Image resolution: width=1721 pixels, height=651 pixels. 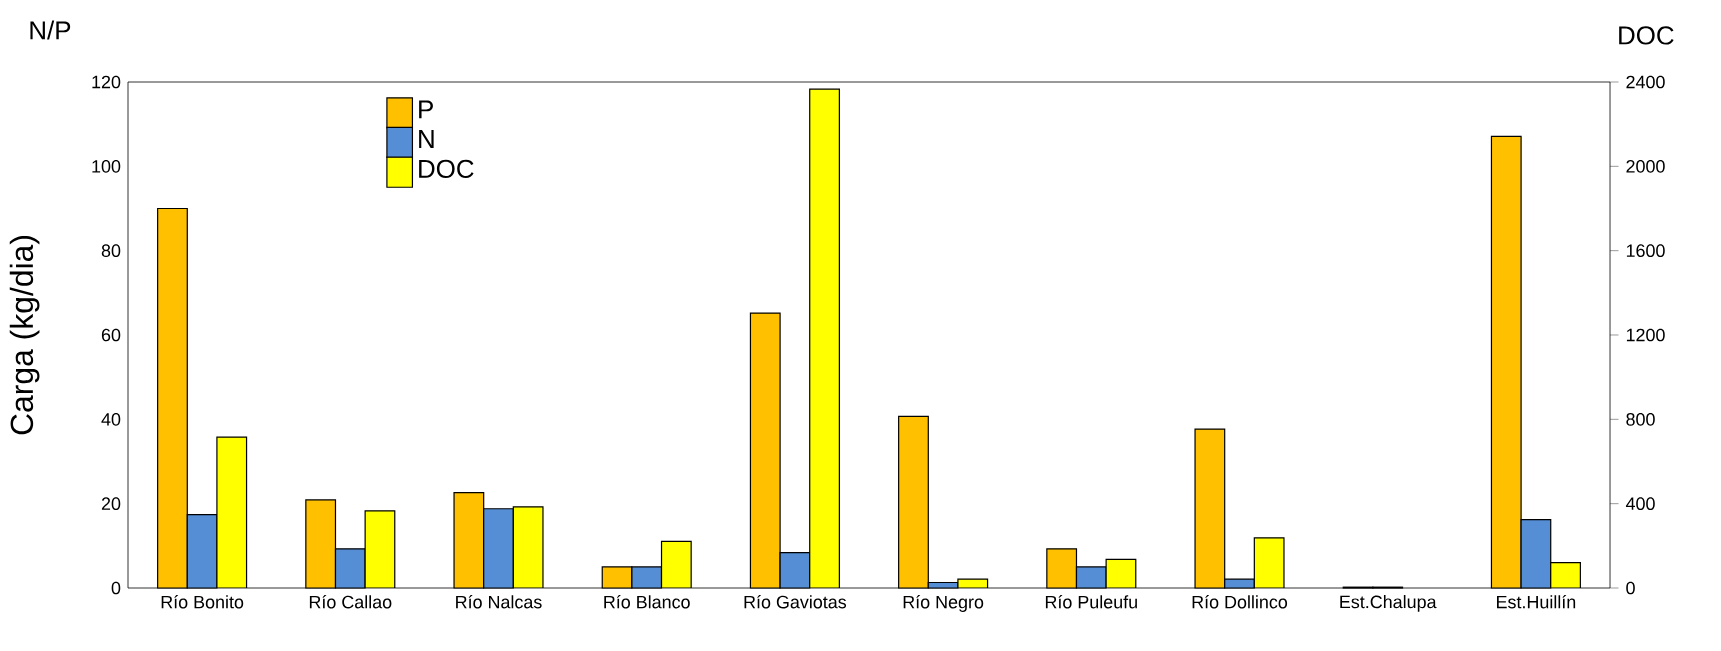 I want to click on y-tick-label: 20, so click(x=111, y=504).